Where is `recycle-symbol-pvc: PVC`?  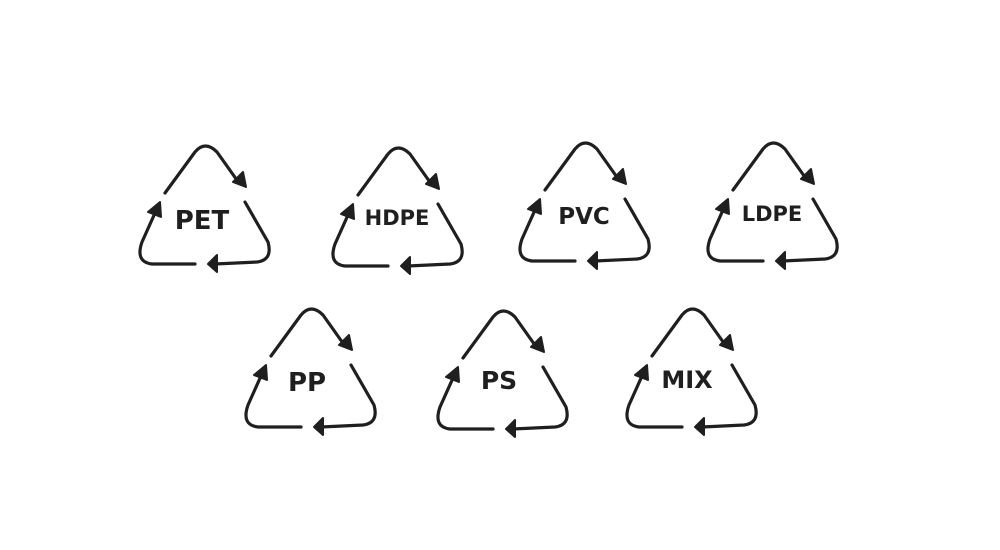 recycle-symbol-pvc: PVC is located at coordinates (584, 206).